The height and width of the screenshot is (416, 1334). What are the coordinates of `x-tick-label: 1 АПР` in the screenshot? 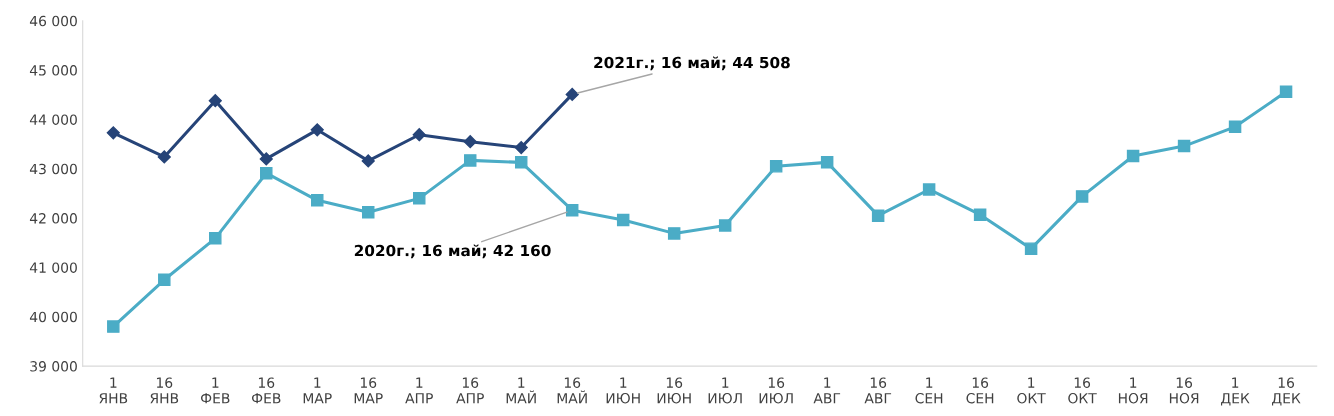 It's located at (419, 390).